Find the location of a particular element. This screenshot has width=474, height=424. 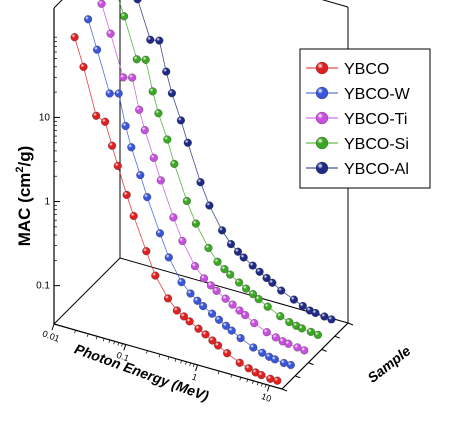

z-axis-title: Sample is located at coordinates (388, 363).